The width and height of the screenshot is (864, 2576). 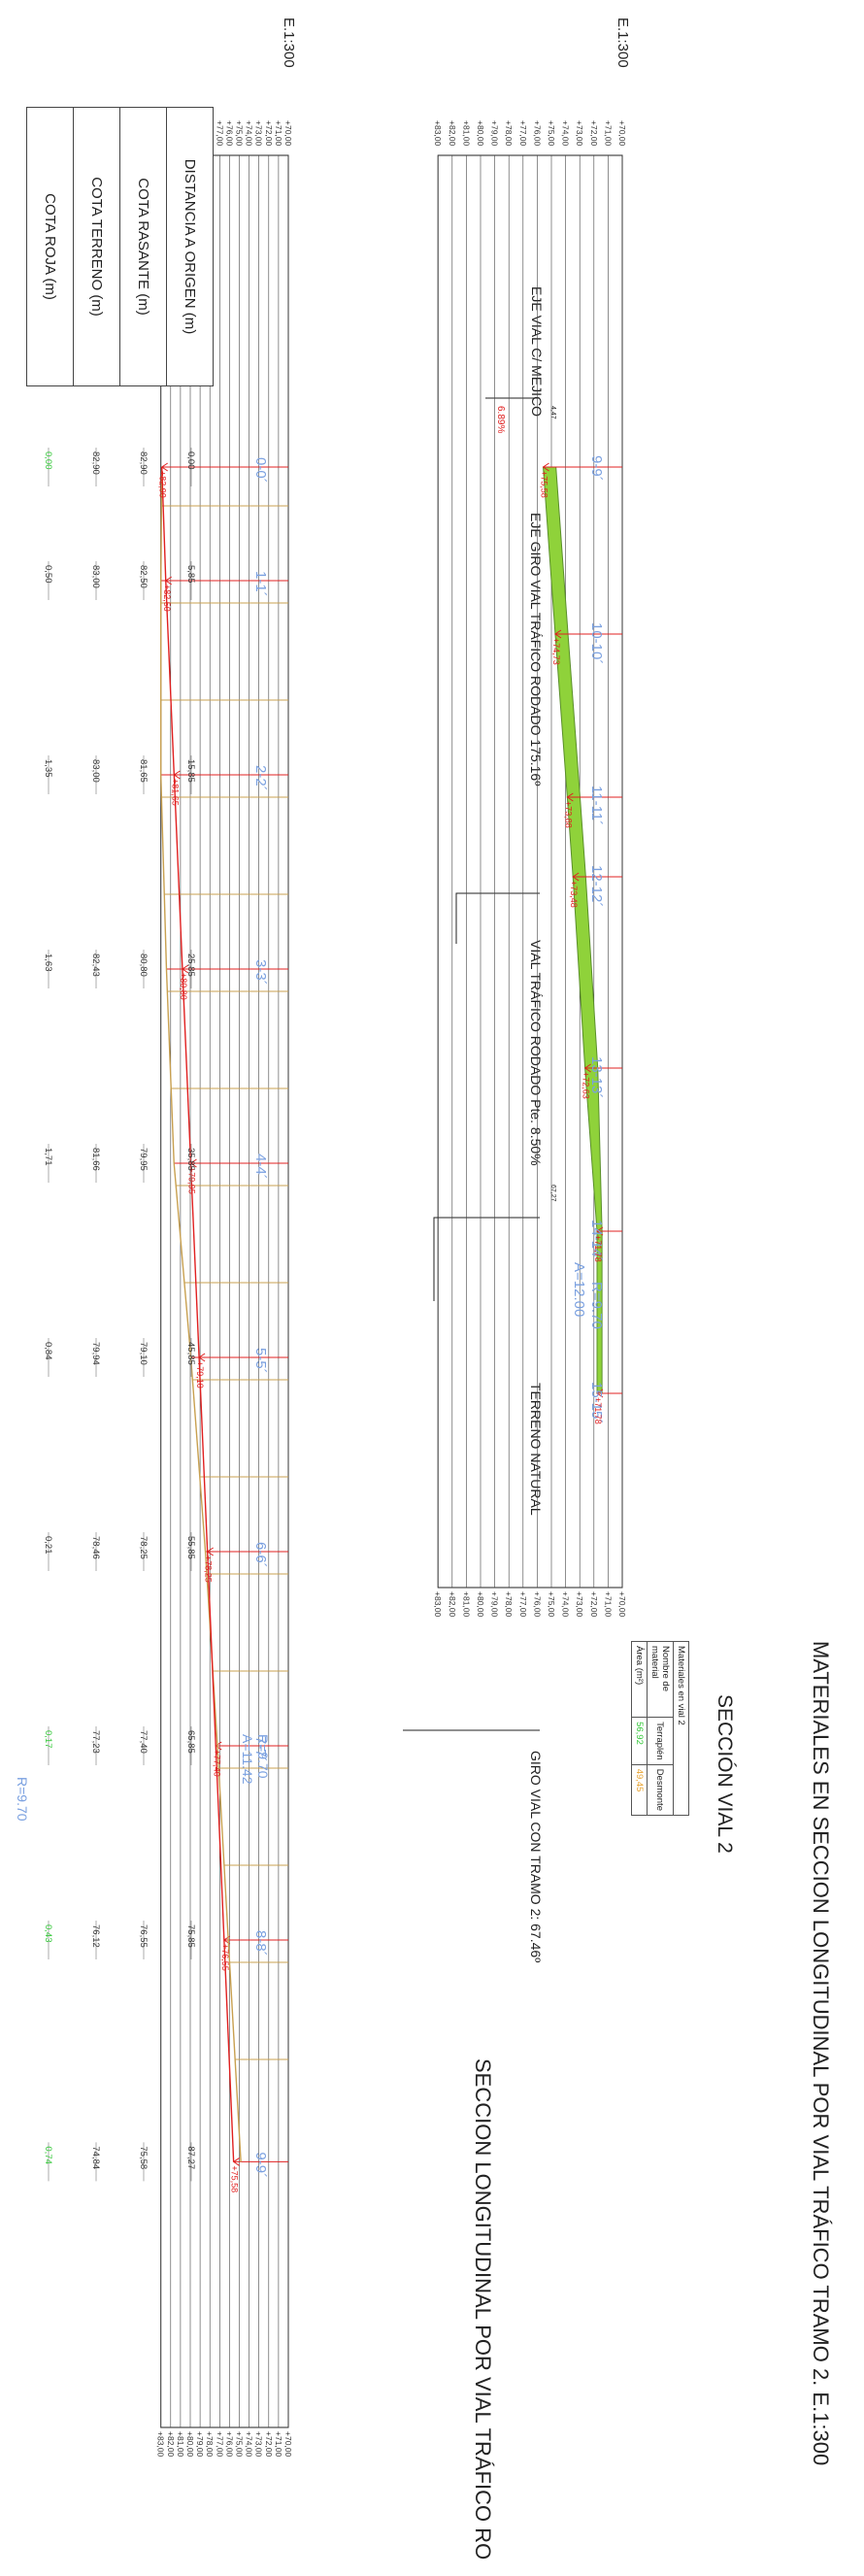 I want to click on main-elevation-label-bottom: +74,00, so click(x=249, y=2444).